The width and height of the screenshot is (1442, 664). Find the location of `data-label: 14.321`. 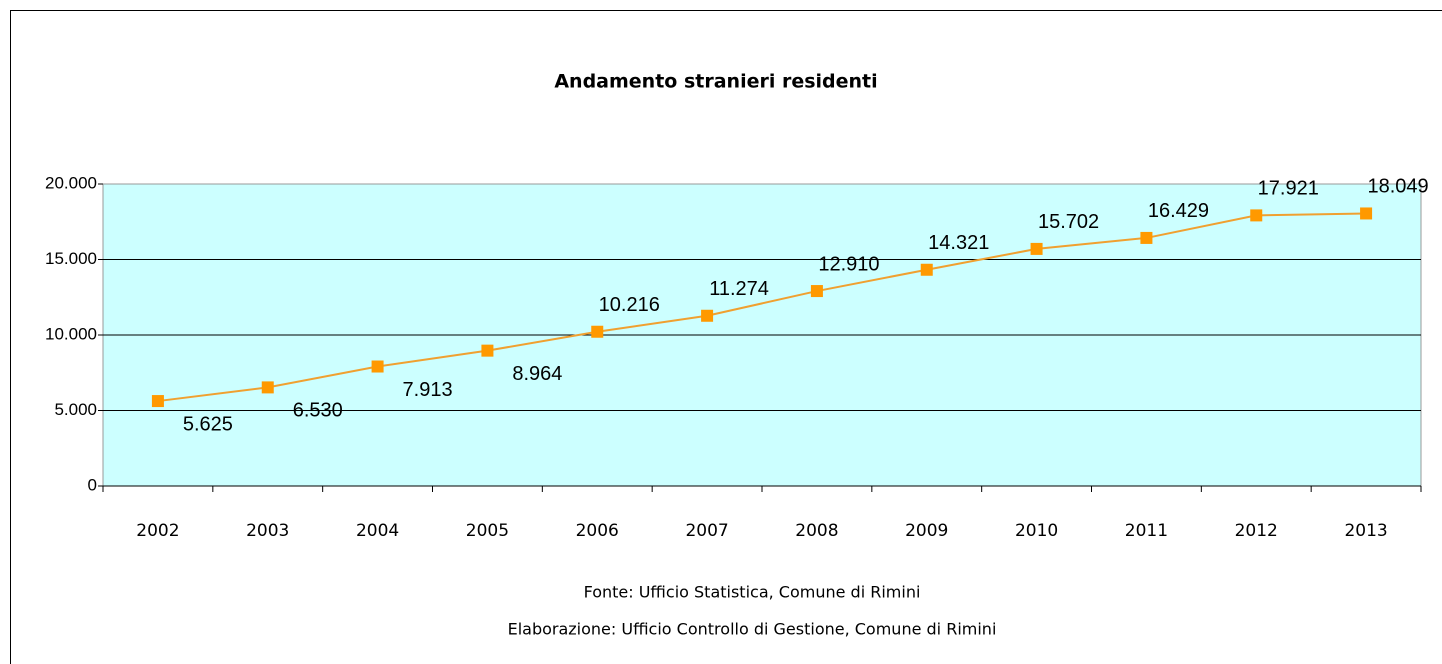

data-label: 14.321 is located at coordinates (958, 243).